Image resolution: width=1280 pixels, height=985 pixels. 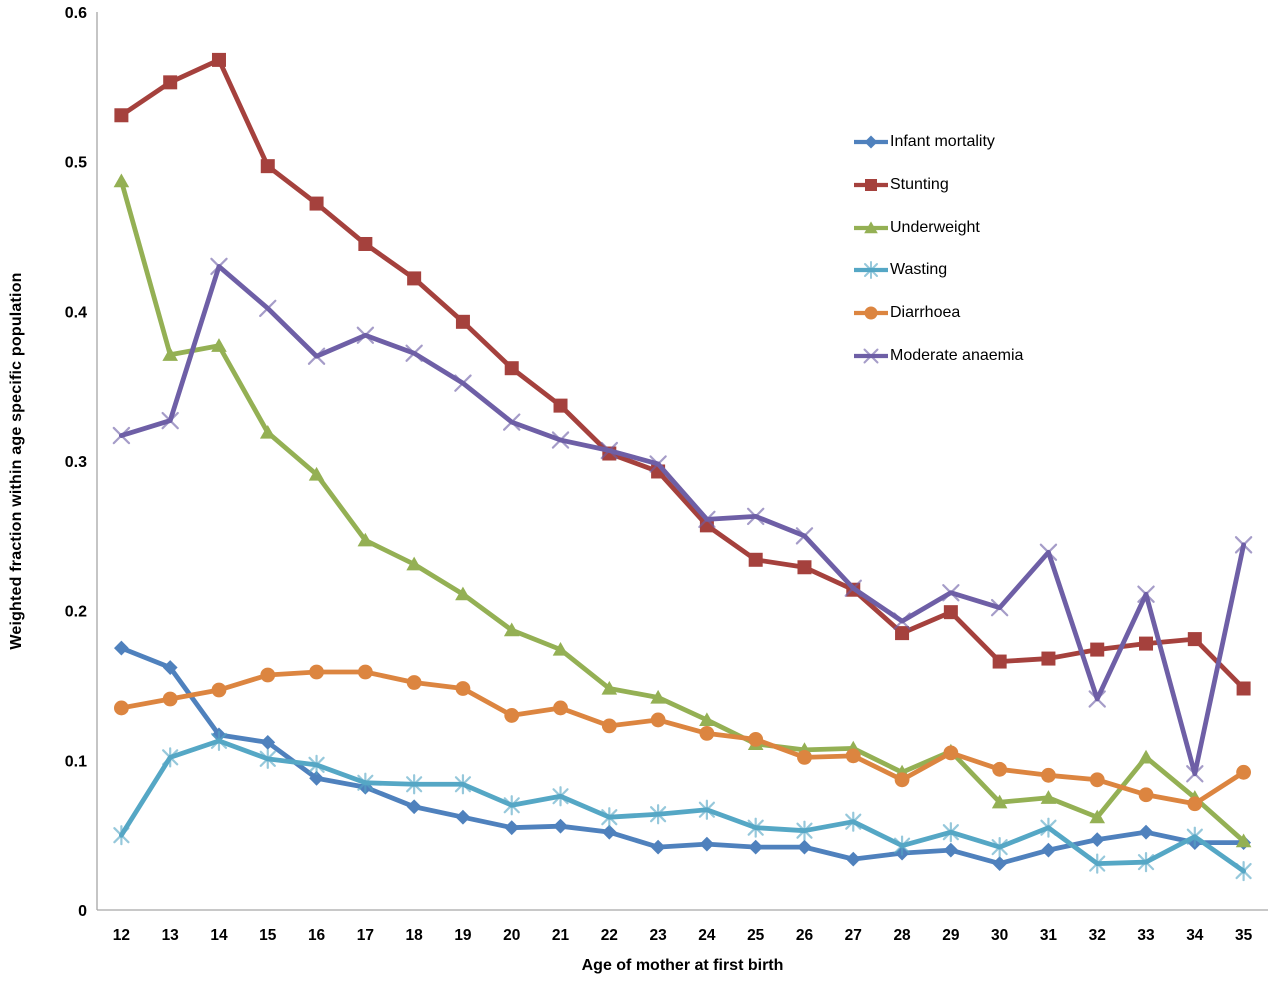 I want to click on x-tick-label: 25, so click(x=756, y=935).